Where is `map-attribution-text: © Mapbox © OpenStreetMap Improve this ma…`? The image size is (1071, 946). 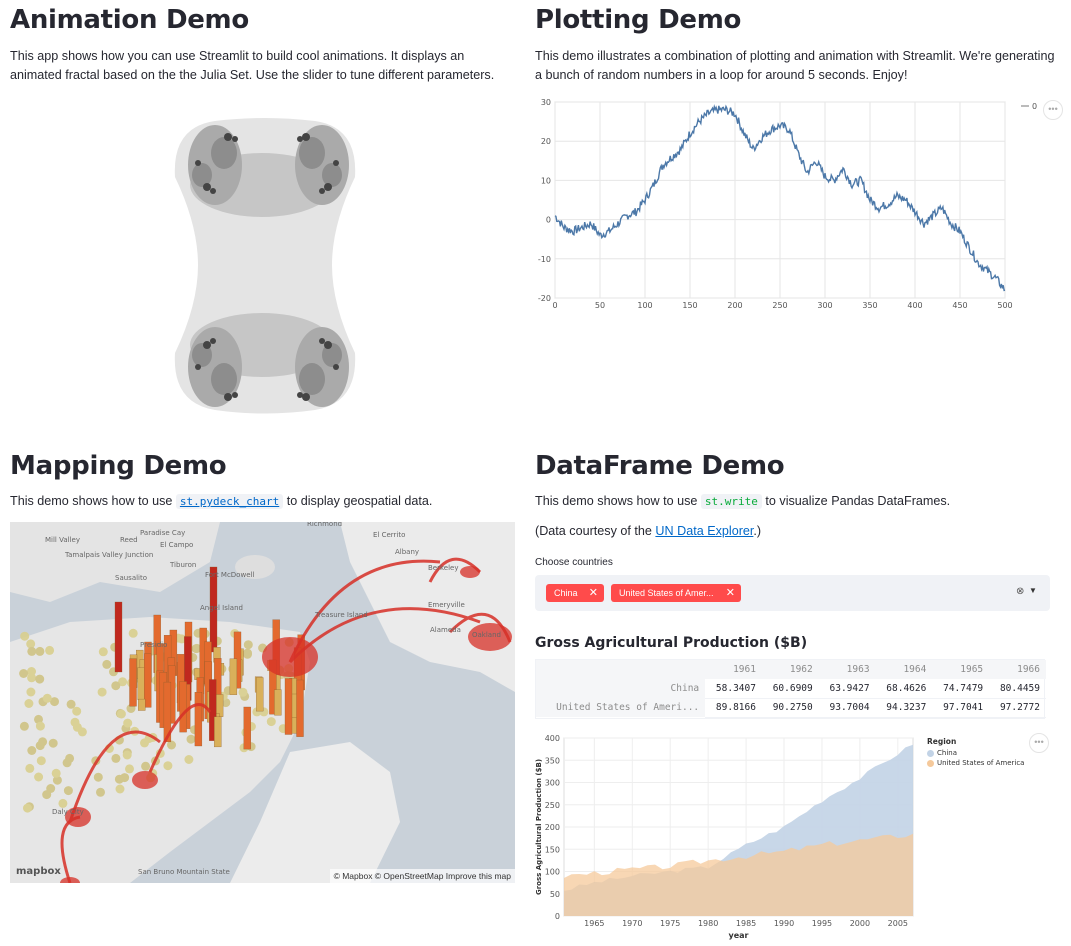 map-attribution-text: © Mapbox © OpenStreetMap Improve this ma… is located at coordinates (422, 876).